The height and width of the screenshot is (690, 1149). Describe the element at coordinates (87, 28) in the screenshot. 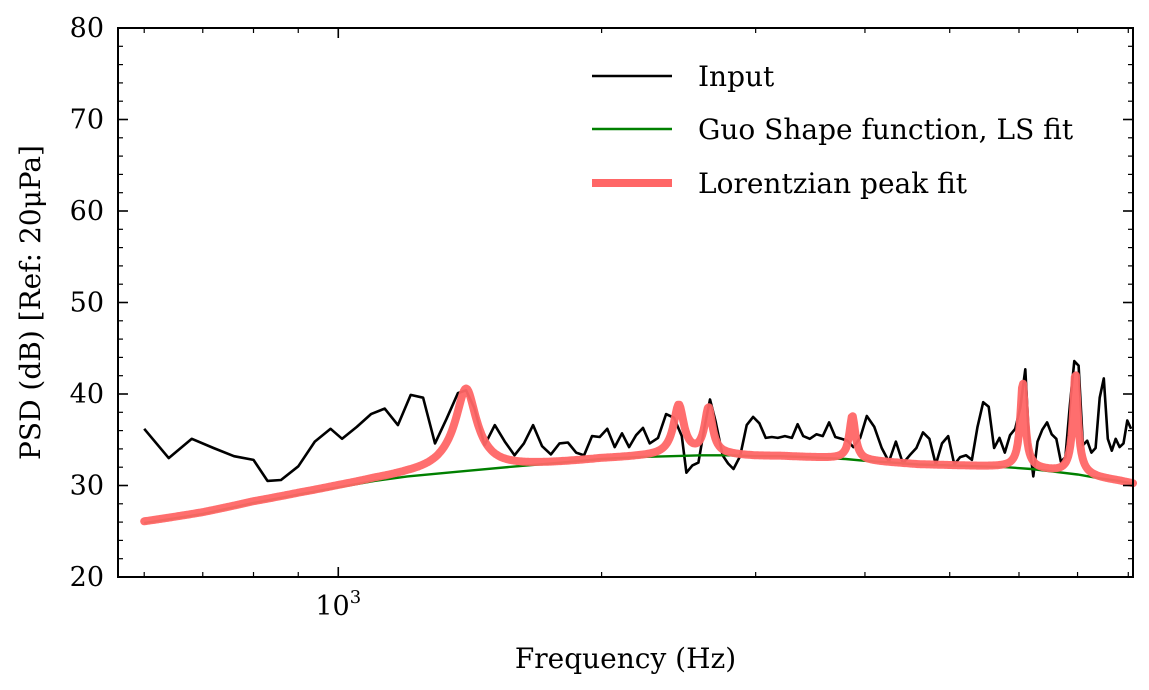

I see `y-tick-label: 80` at that location.